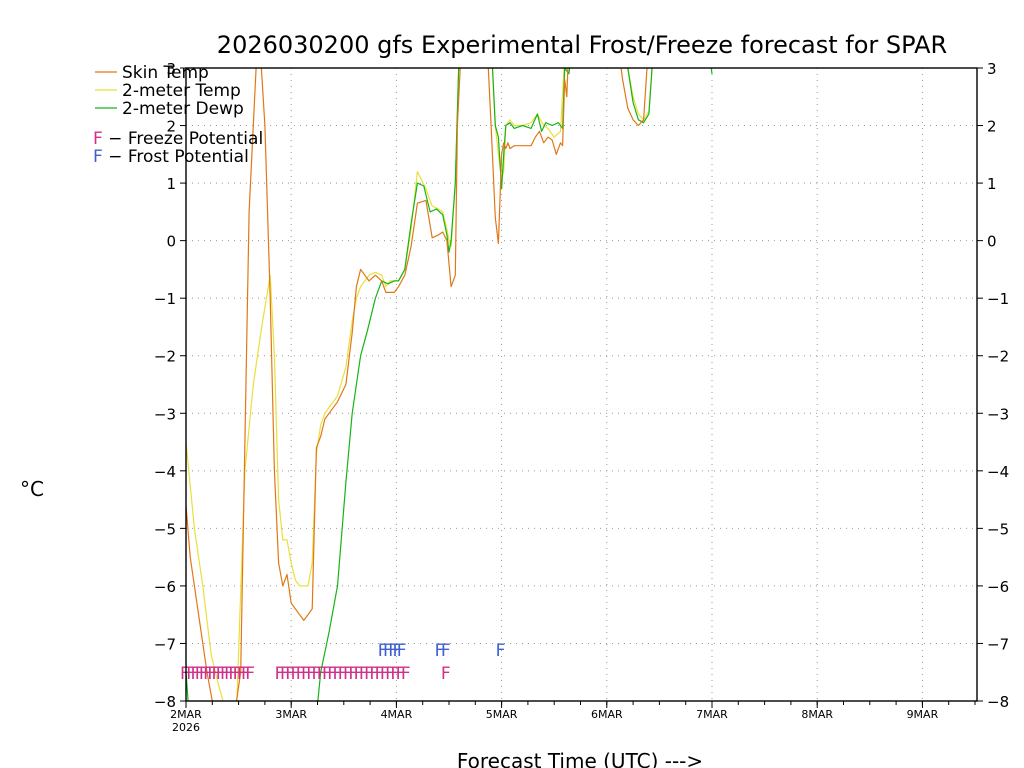 The image size is (1024, 768). Describe the element at coordinates (998, 587) in the screenshot. I see `y-tick-label-right: −6` at that location.